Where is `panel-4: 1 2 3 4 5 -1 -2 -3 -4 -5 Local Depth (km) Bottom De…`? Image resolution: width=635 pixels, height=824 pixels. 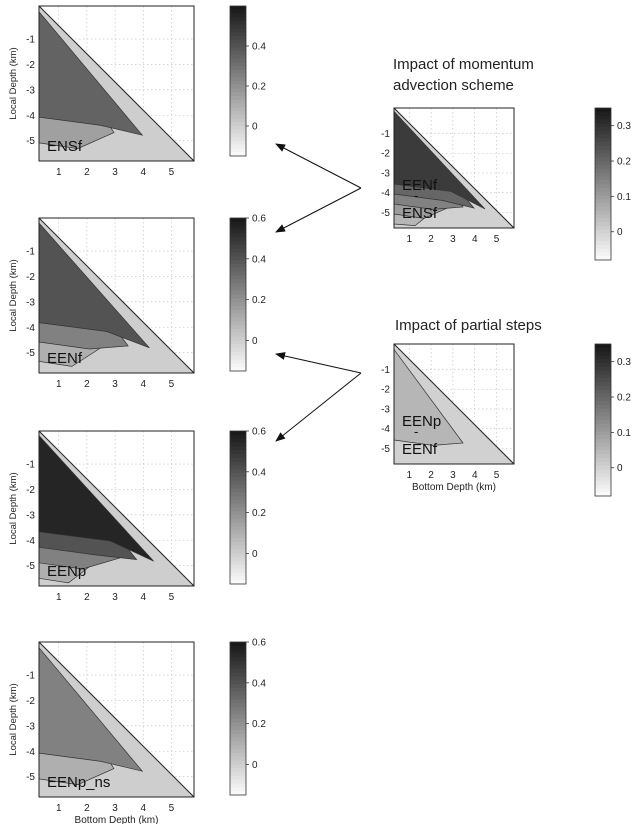 panel-4: 1 2 3 4 5 -1 -2 -3 -4 -5 Local Depth (km) Bottom De… is located at coordinates (137, 731).